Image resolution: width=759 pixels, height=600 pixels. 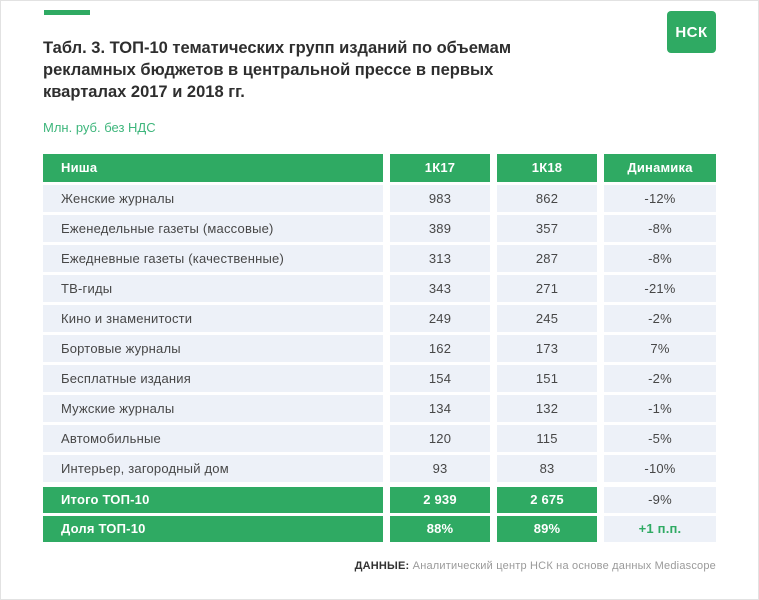 What do you see at coordinates (547, 228) in the screenshot?
I see `cell-1k18: 357` at bounding box center [547, 228].